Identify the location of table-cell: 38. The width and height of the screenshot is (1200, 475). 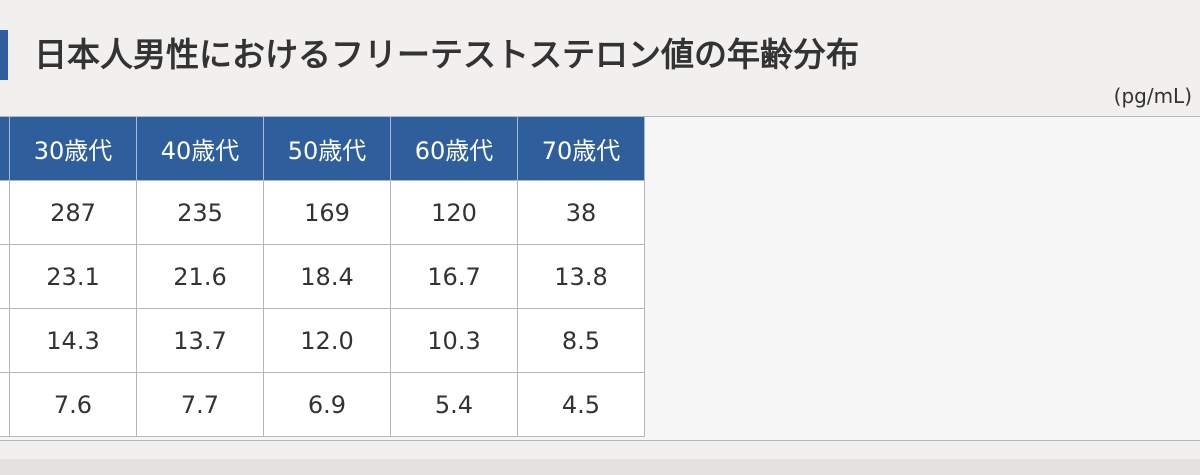
(581, 212).